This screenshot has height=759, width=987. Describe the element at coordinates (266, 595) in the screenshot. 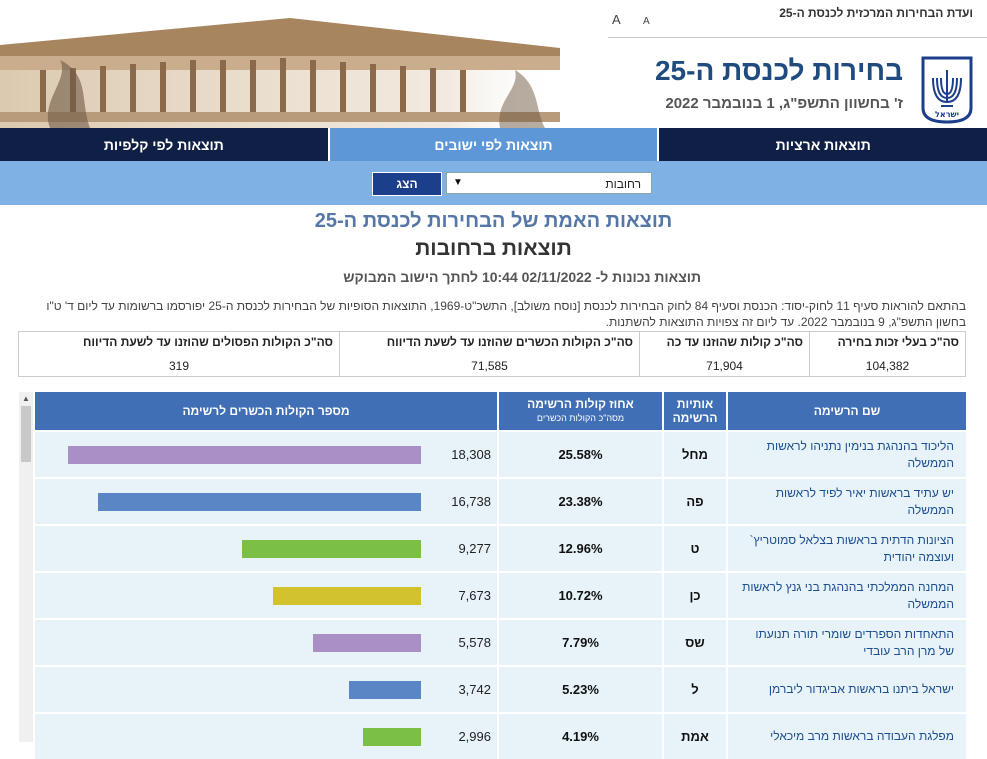

I see `list-votes-cell: 7,673` at that location.